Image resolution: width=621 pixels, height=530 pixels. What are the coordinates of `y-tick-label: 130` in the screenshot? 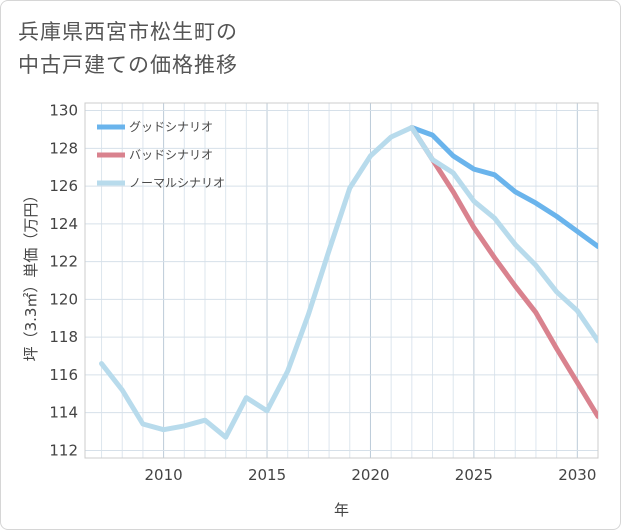 It's located at (63, 111).